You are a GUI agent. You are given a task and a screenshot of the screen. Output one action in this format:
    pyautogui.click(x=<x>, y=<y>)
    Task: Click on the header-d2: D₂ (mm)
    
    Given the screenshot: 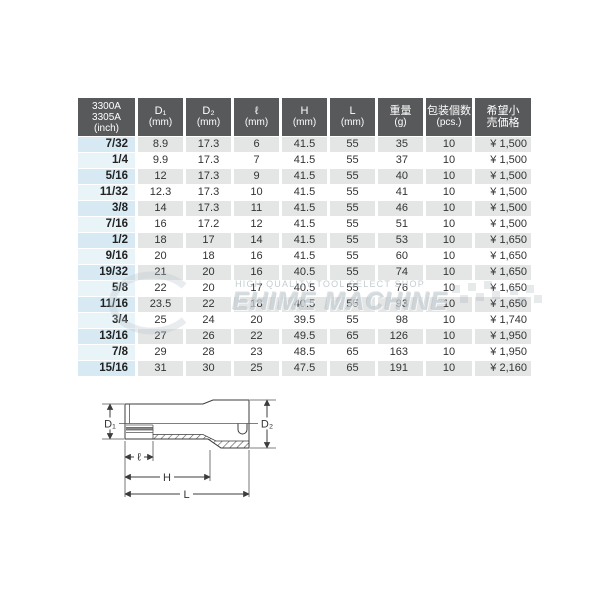 What is the action you would take?
    pyautogui.click(x=208, y=117)
    